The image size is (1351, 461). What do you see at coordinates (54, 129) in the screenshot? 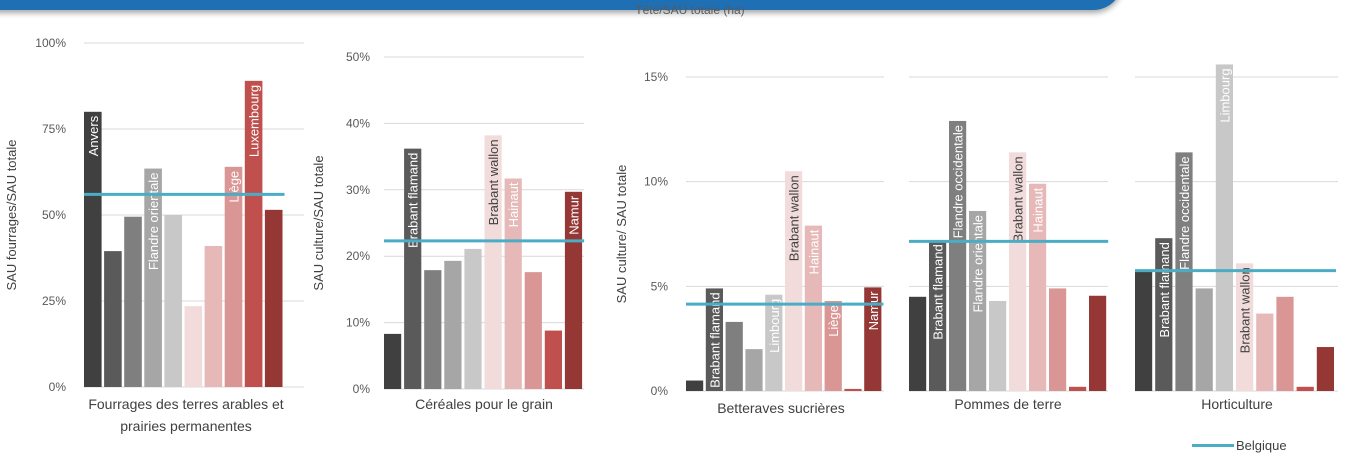
I see `y-tick-label: 75%` at bounding box center [54, 129].